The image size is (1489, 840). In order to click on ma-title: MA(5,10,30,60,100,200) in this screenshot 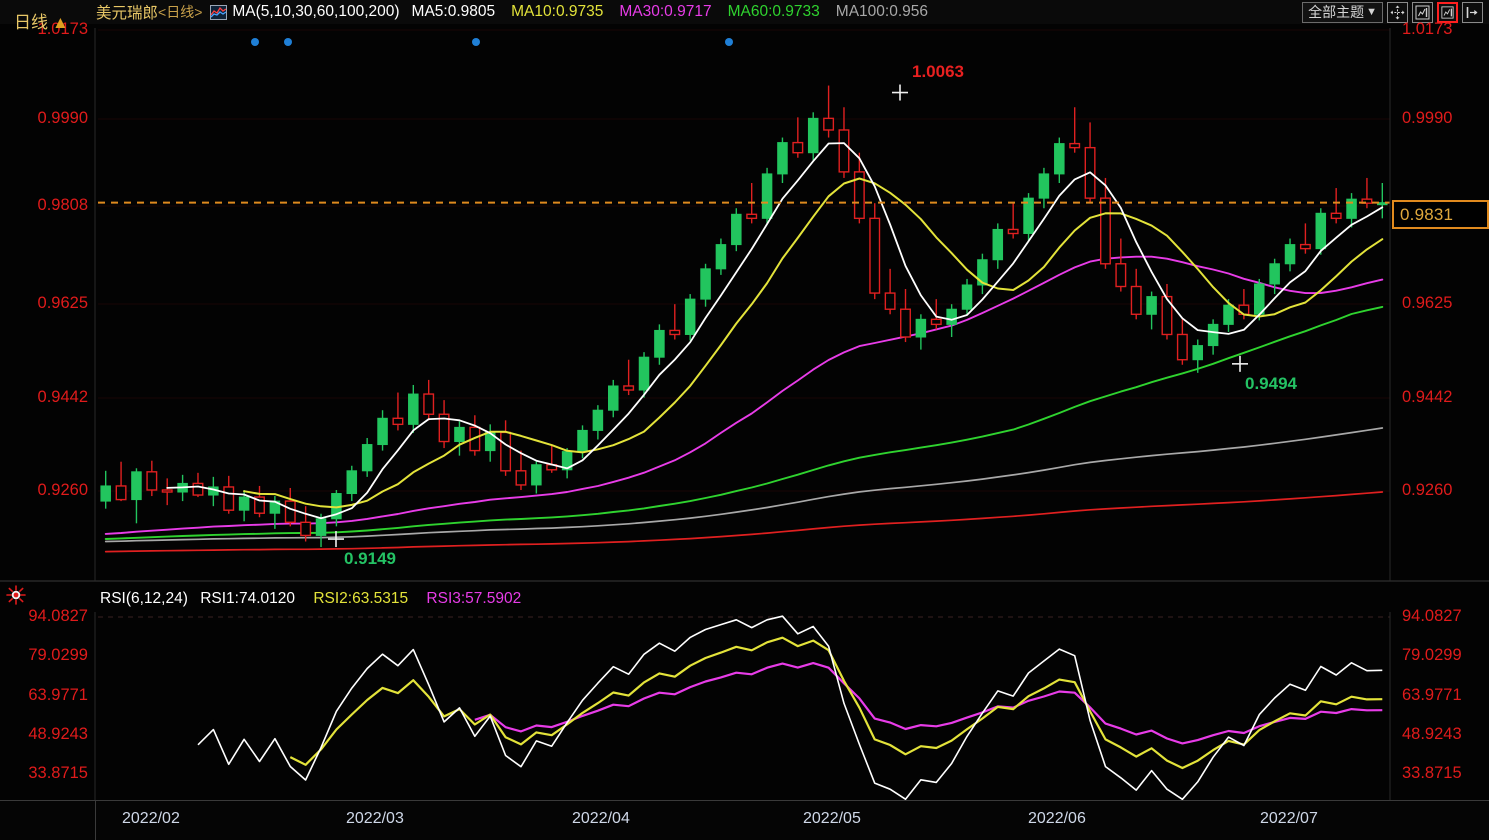, I will do `click(316, 11)`.